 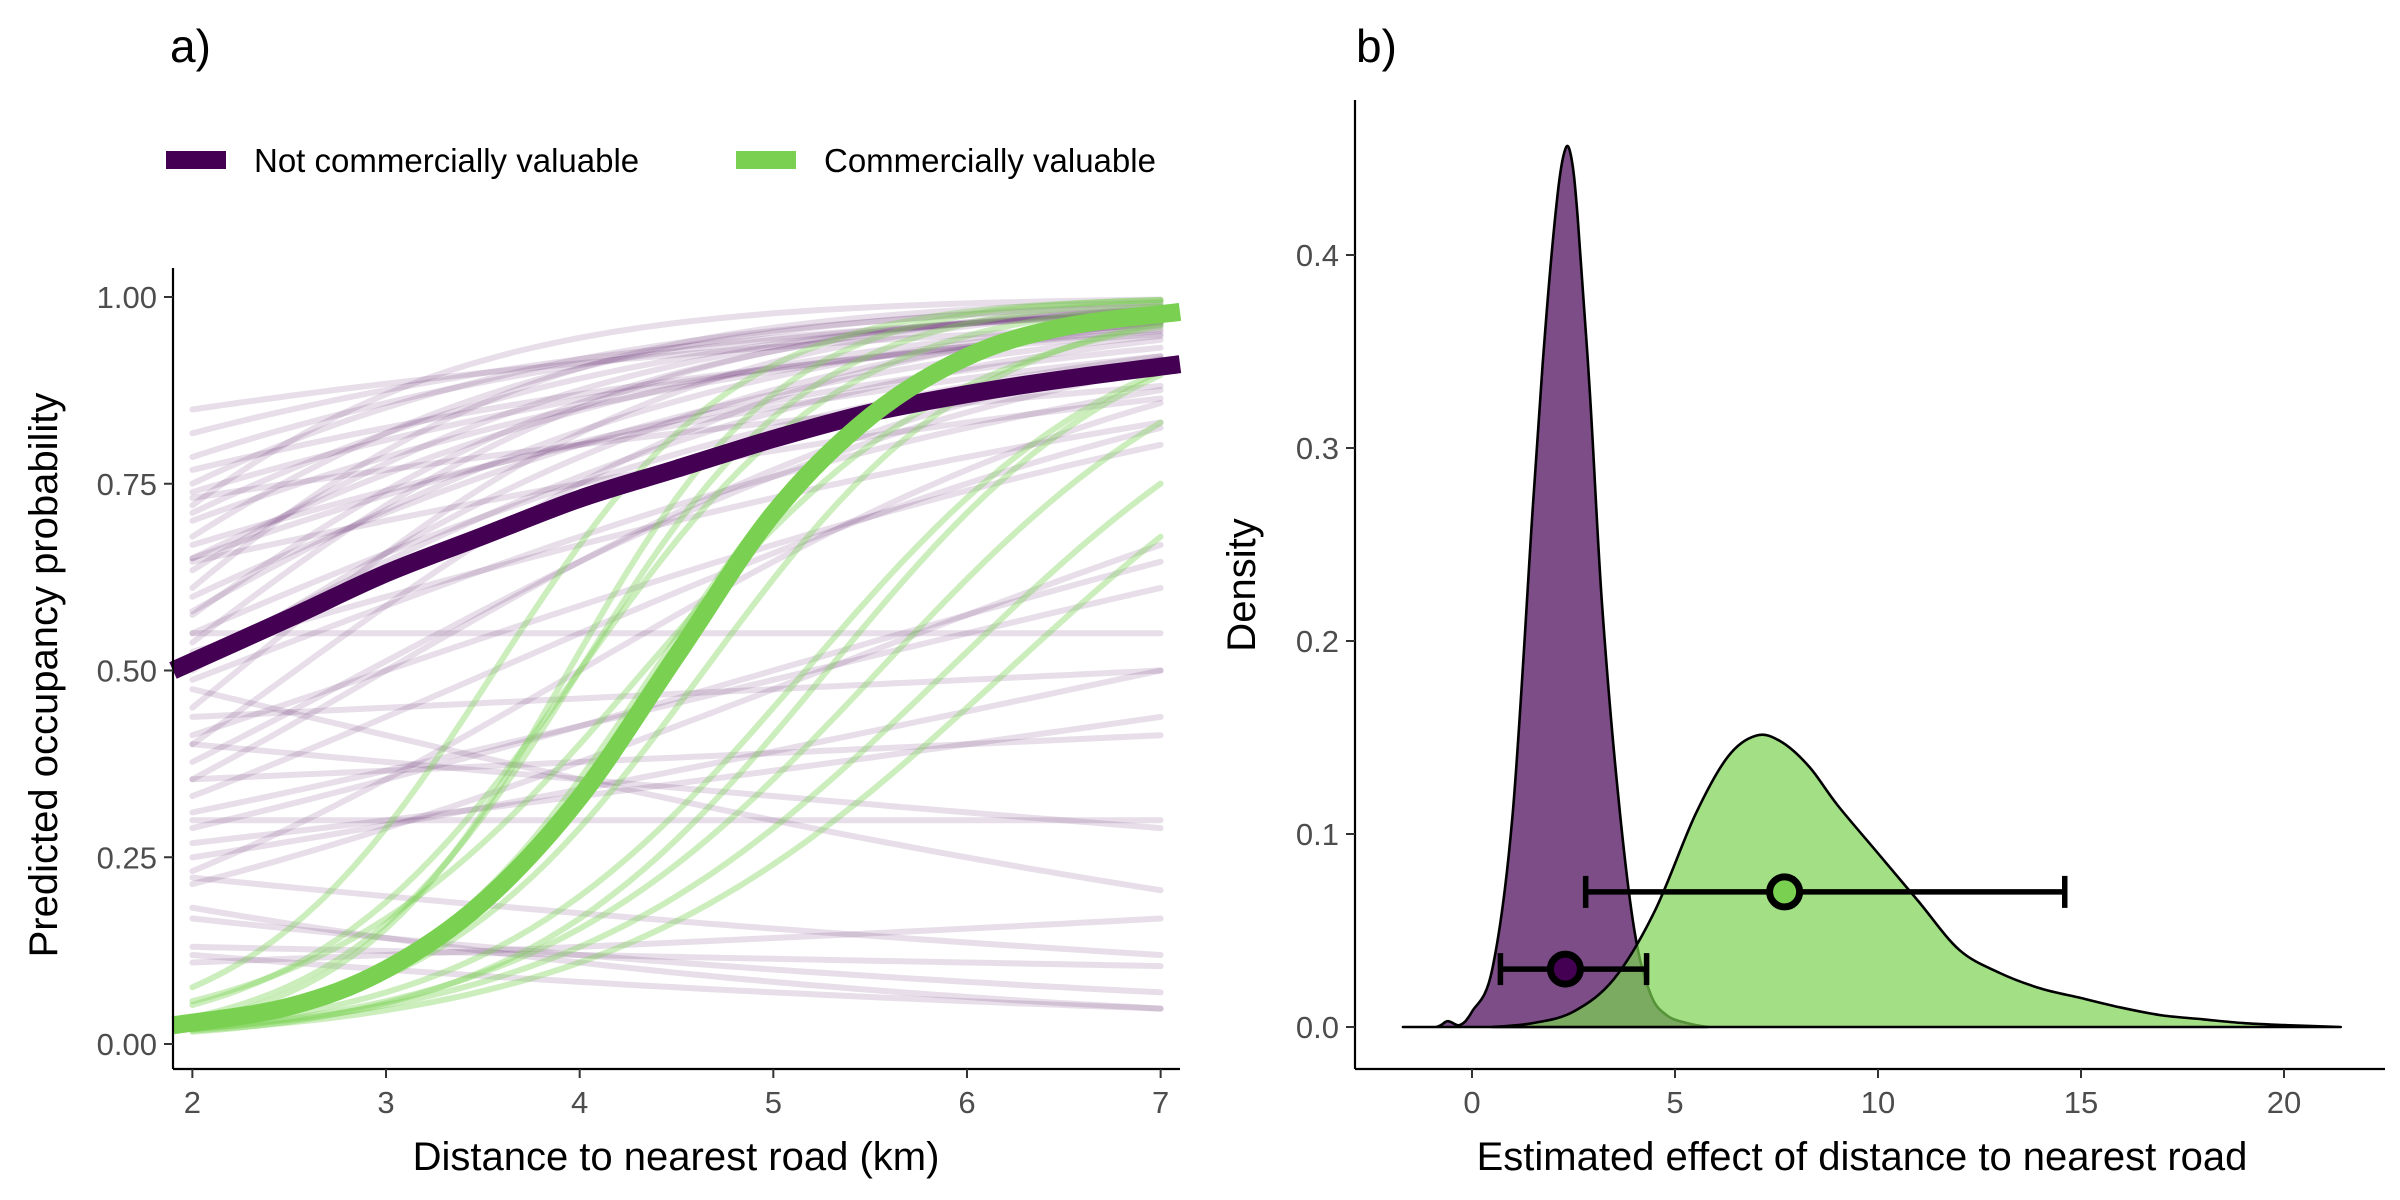 I want to click on y-axis-title-b: Density, so click(x=1242, y=584).